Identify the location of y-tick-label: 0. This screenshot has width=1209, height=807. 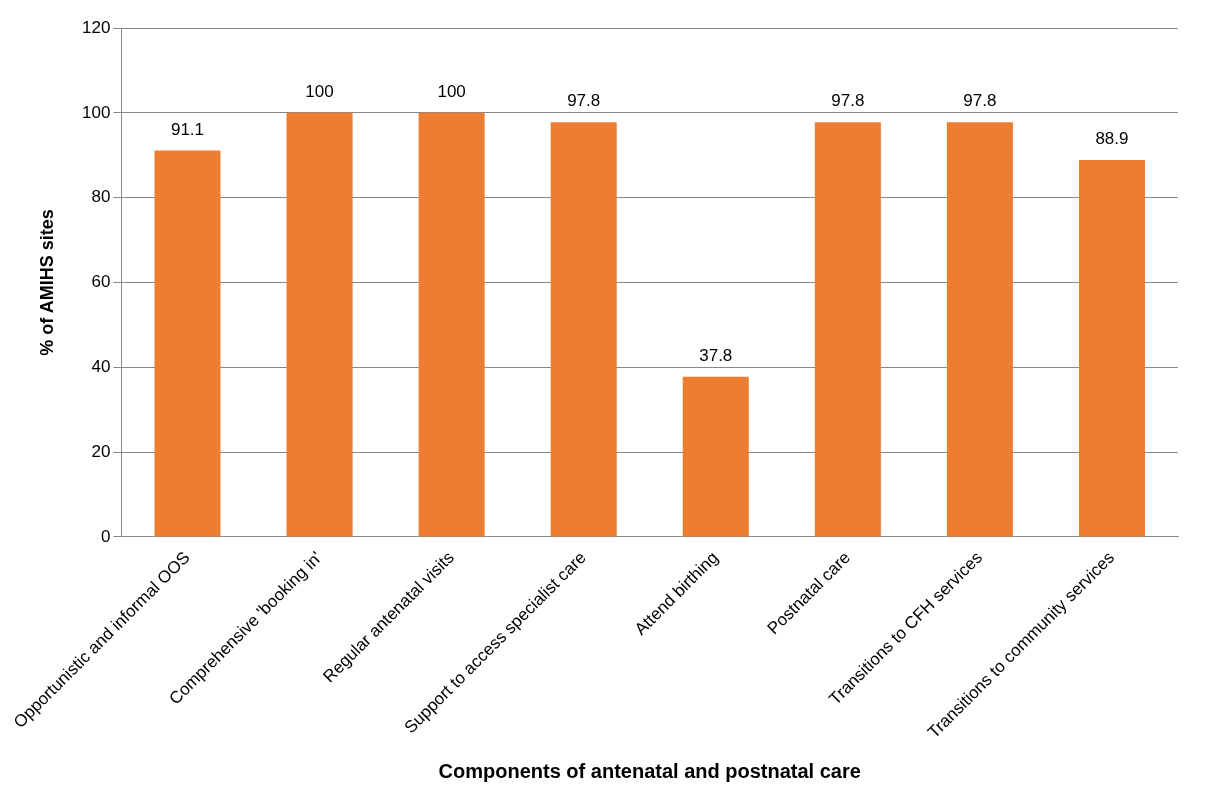
(105, 536).